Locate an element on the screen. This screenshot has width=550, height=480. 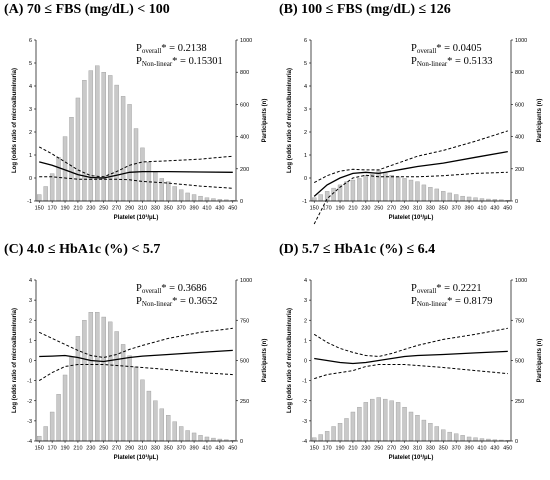
y-left-tick-label: -2 is located at coordinates (304, 402).